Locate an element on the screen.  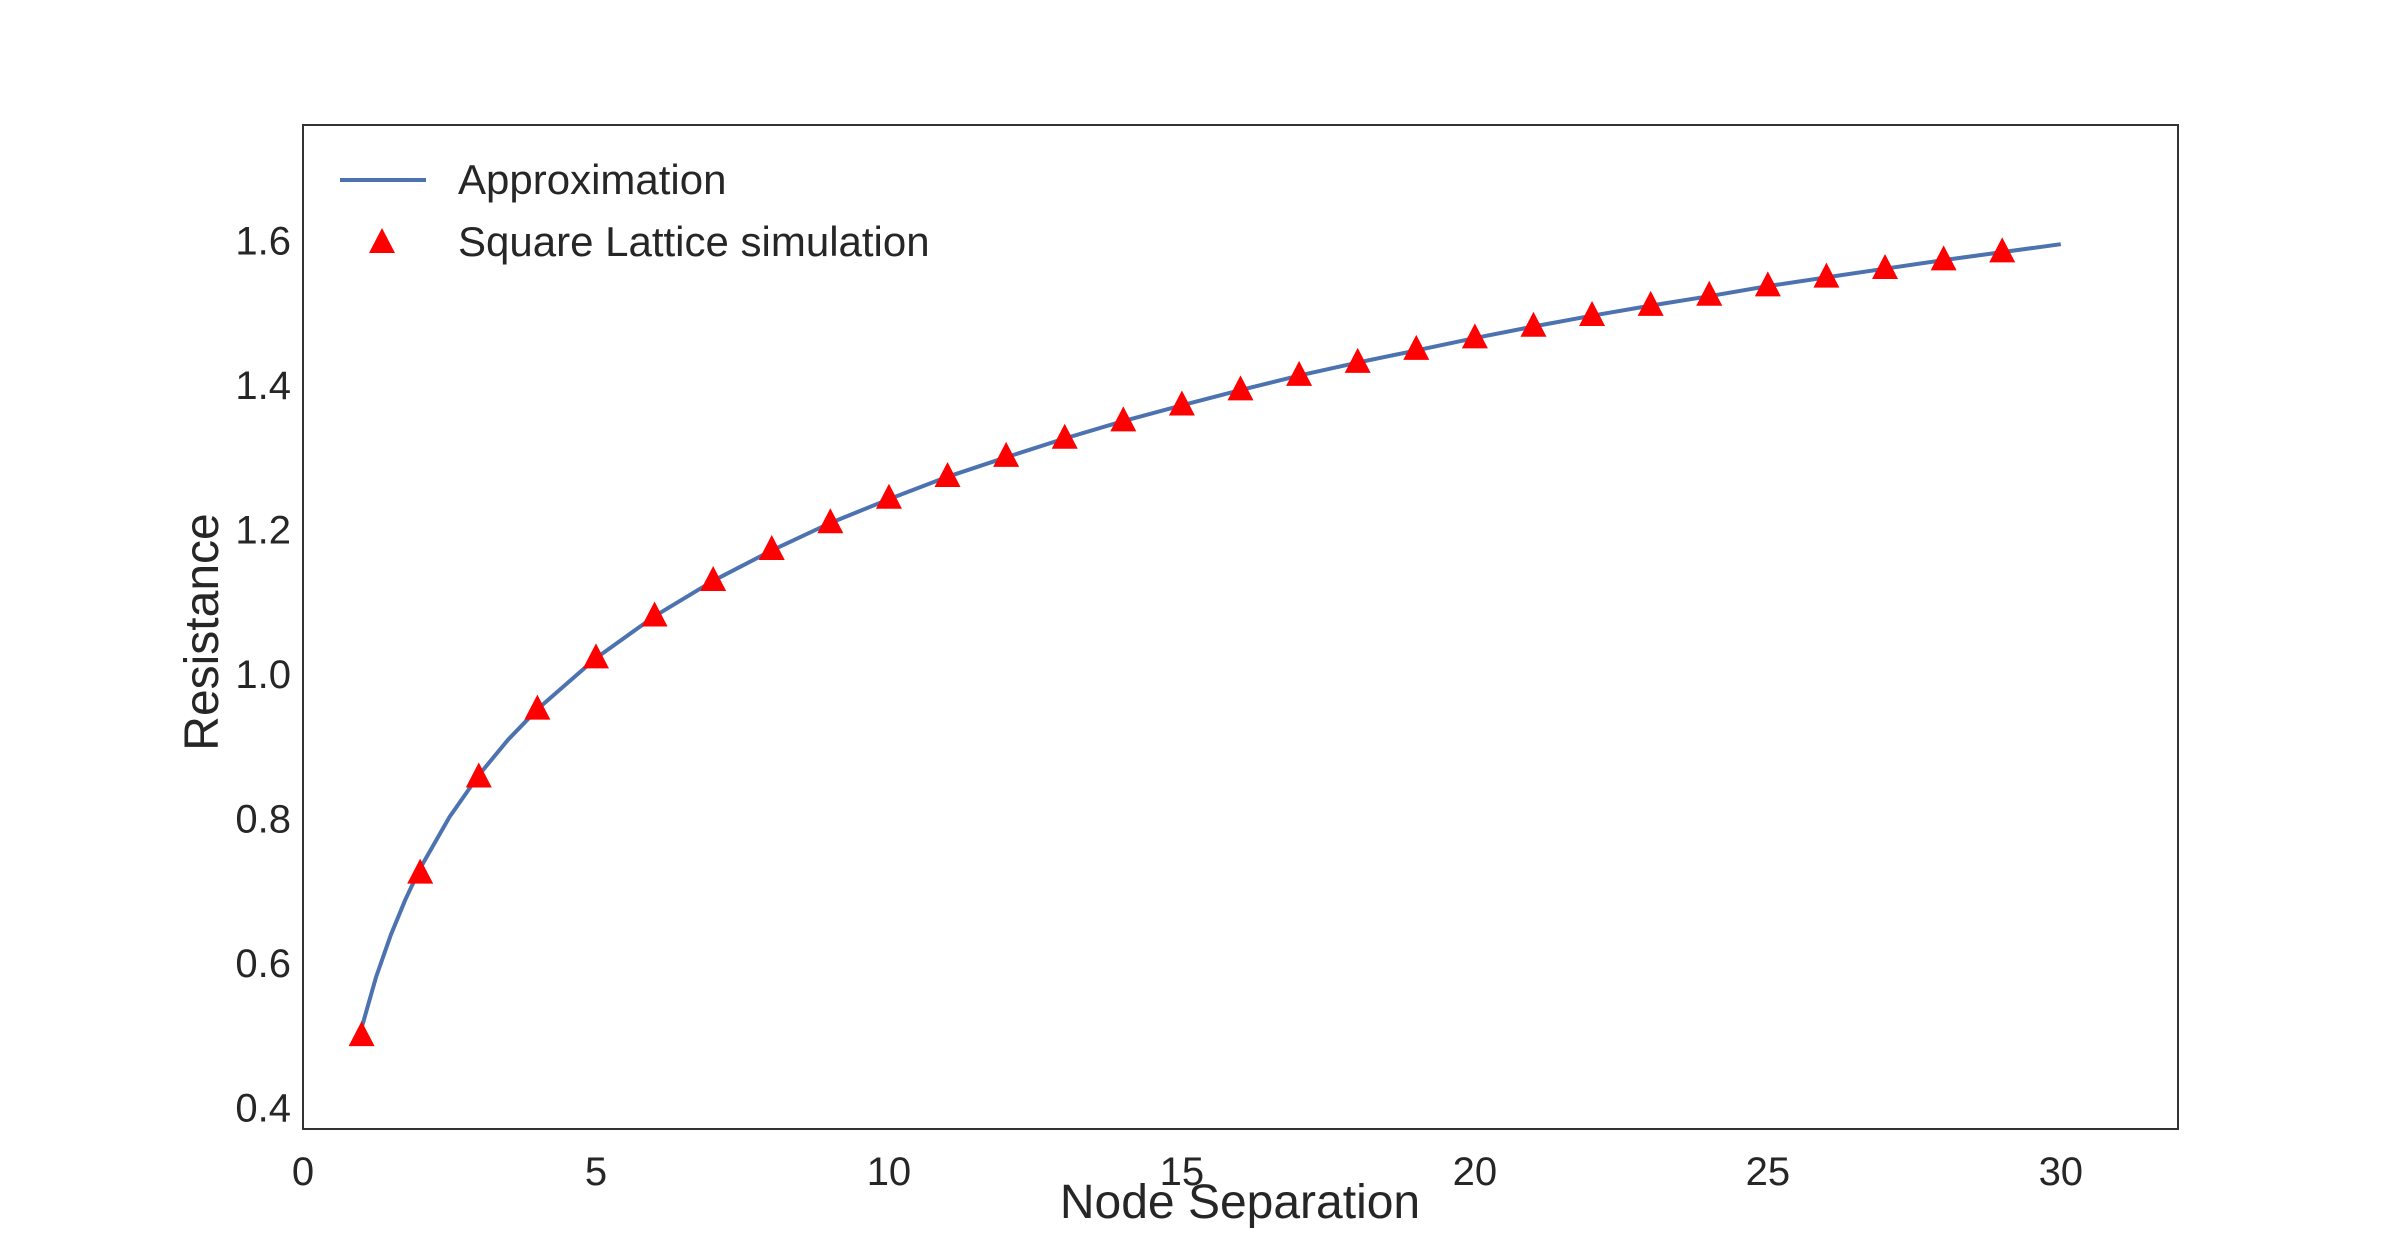
x-axis-label: Node Separation is located at coordinates (1240, 1202).